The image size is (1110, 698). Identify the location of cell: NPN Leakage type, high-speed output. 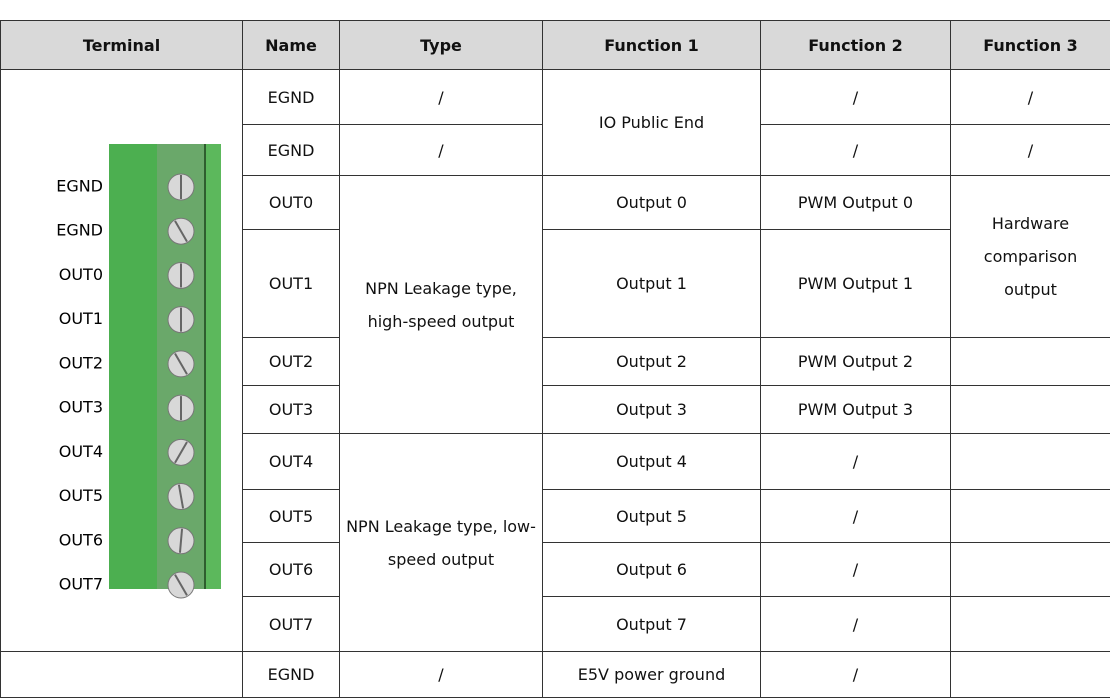
(441, 304).